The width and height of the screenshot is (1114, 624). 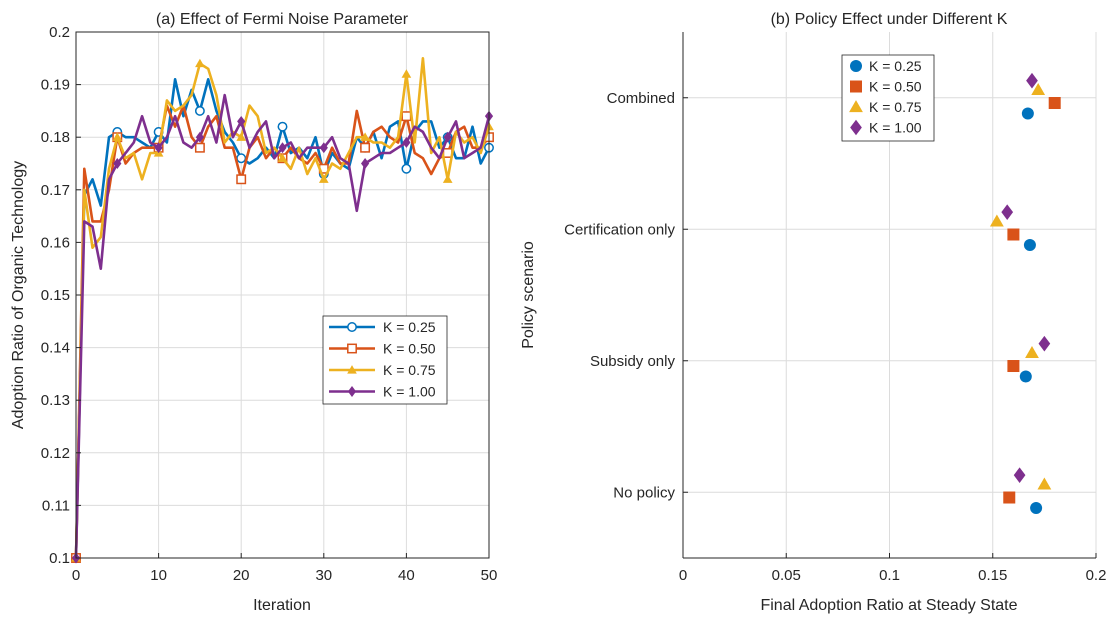 I want to click on panel-a-x-tick-label: 50, so click(x=489, y=575).